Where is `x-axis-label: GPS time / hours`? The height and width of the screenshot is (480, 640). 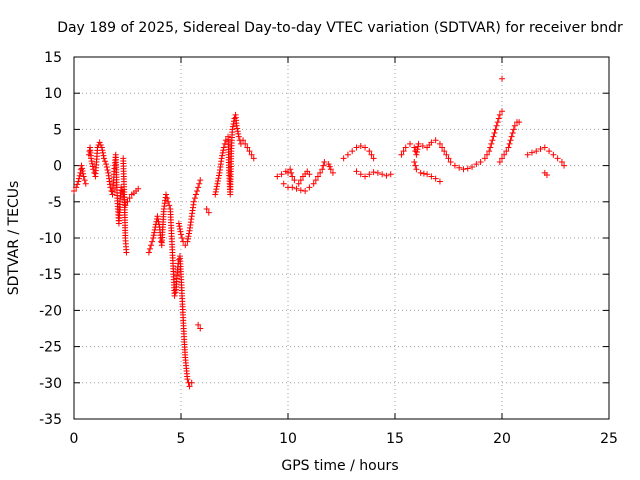 x-axis-label: GPS time / hours is located at coordinates (339, 466).